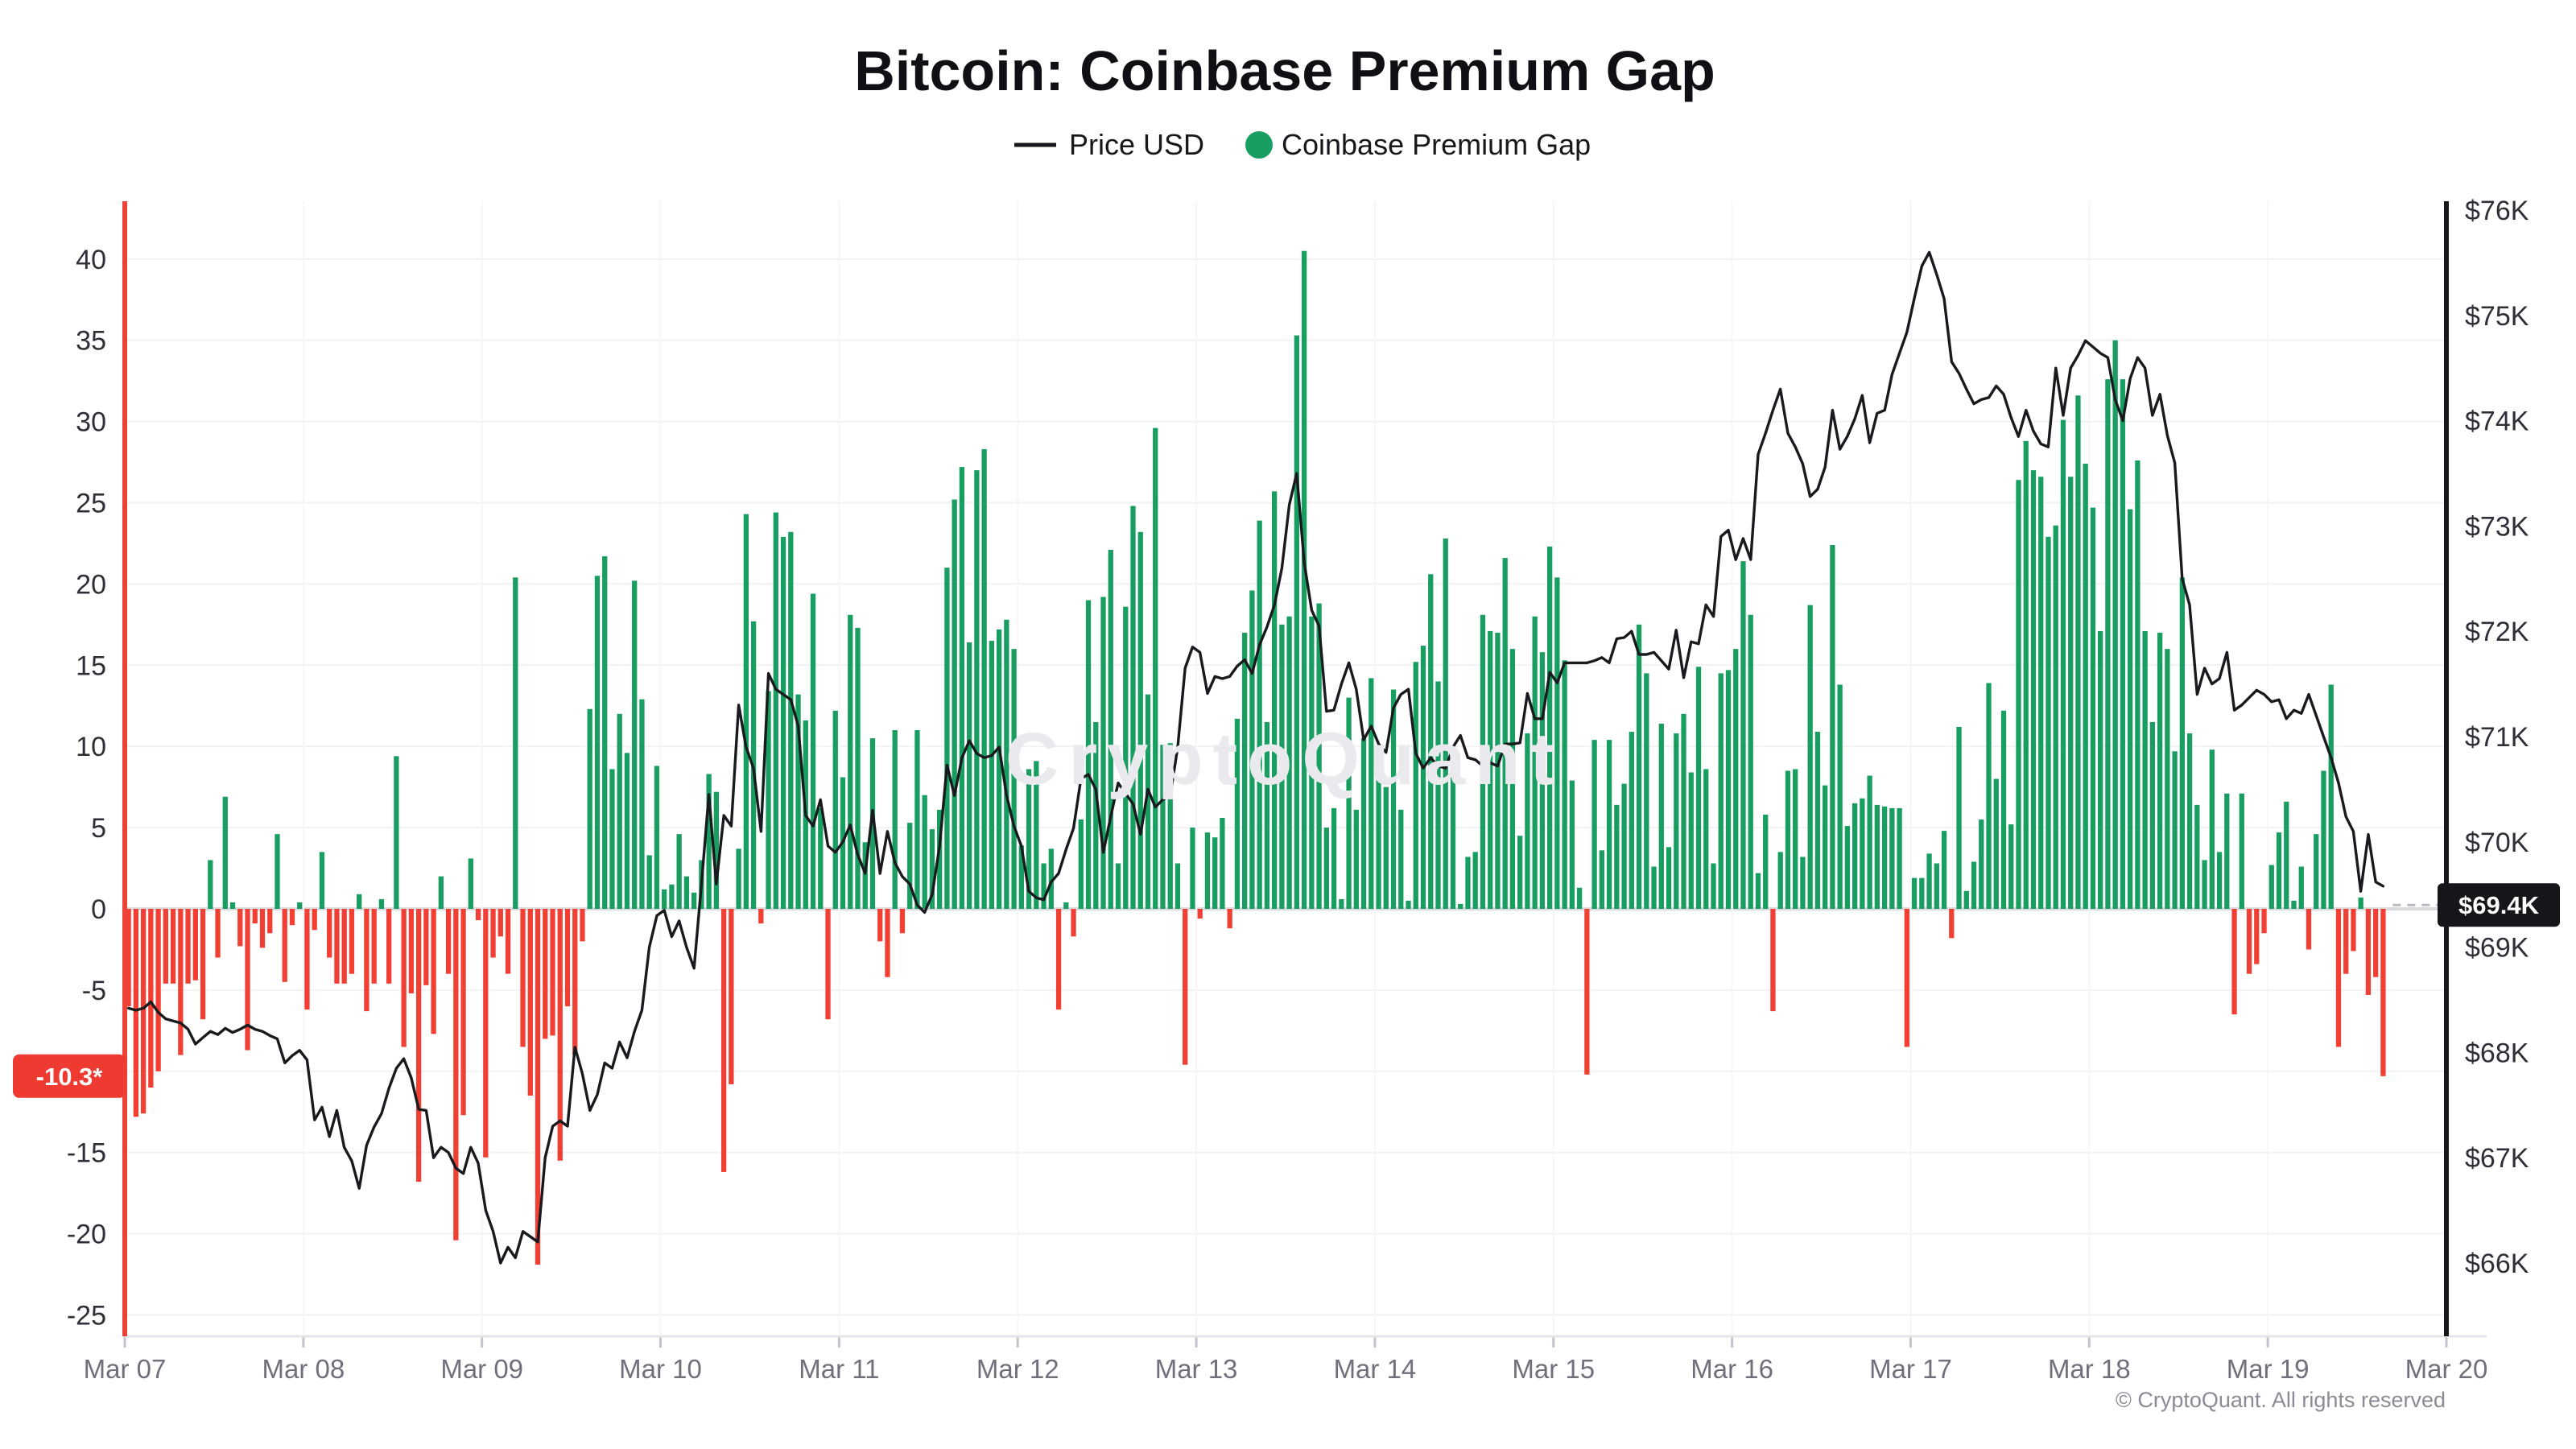 This screenshot has width=2576, height=1449. I want to click on y-right-tick-label: $75K, so click(2497, 316).